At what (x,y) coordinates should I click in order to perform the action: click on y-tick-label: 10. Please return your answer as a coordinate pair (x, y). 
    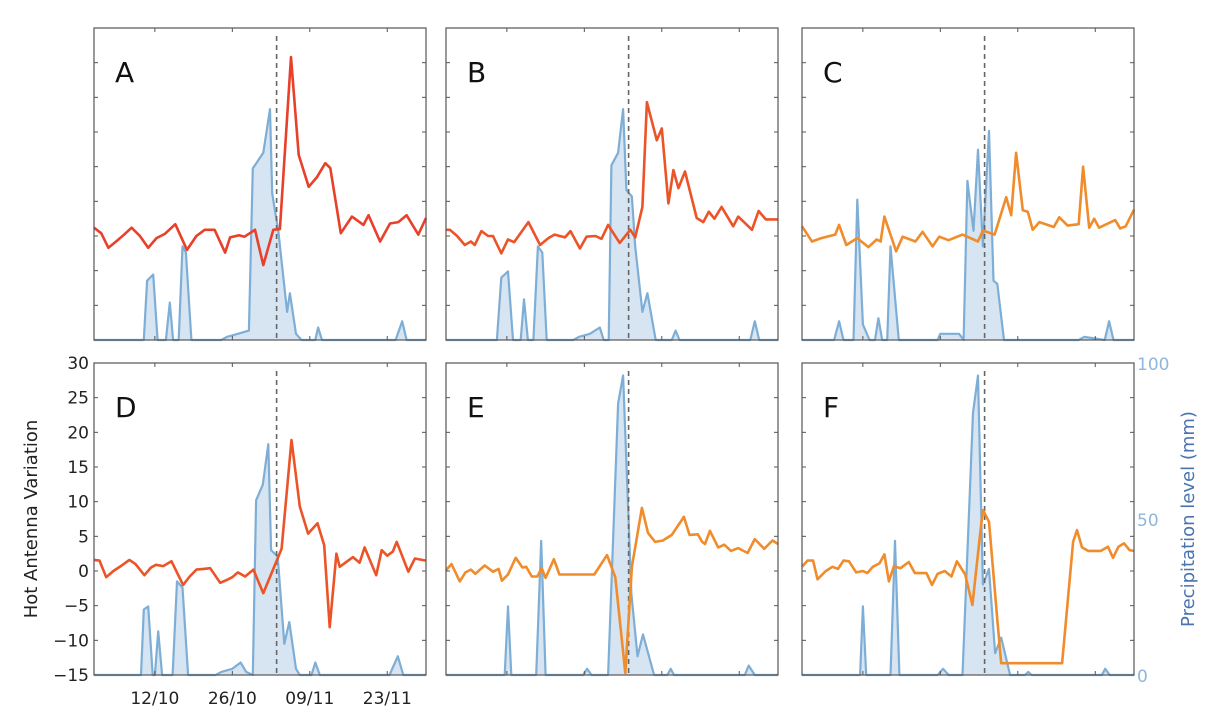
    Looking at the image, I should click on (78, 503).